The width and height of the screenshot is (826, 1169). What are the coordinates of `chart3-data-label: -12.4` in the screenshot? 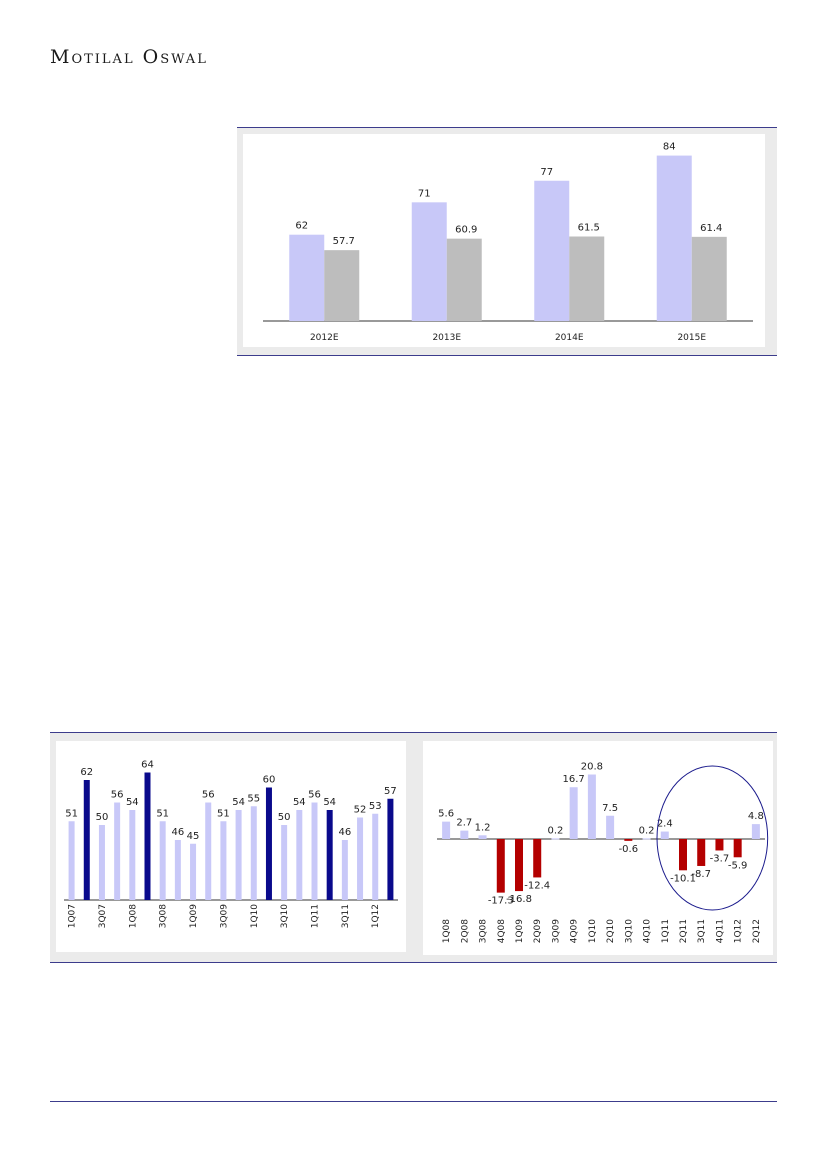 It's located at (537, 885).